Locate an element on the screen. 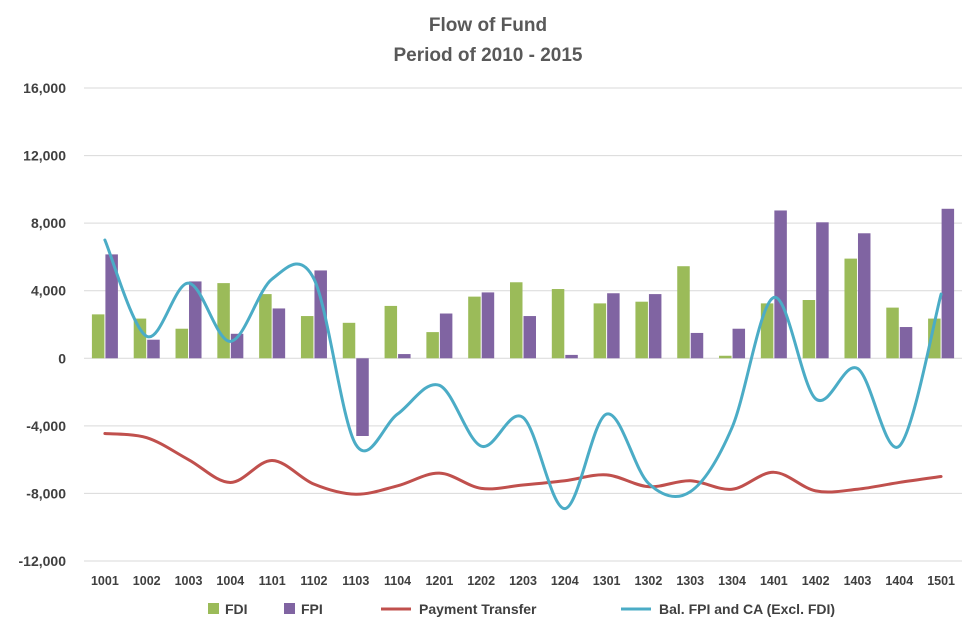 The image size is (977, 643). x-tick-label: 1002 is located at coordinates (147, 581).